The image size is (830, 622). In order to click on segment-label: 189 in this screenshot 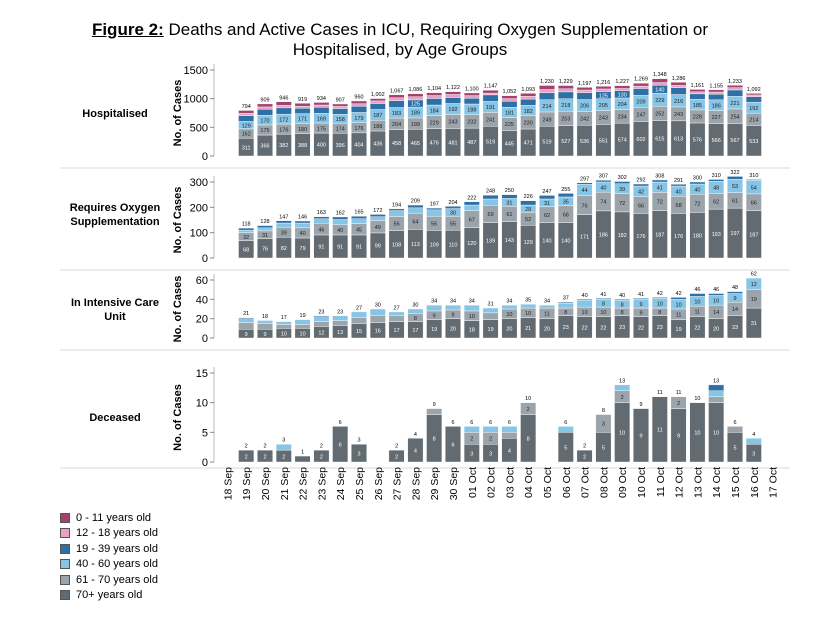, I will do `click(415, 114)`.